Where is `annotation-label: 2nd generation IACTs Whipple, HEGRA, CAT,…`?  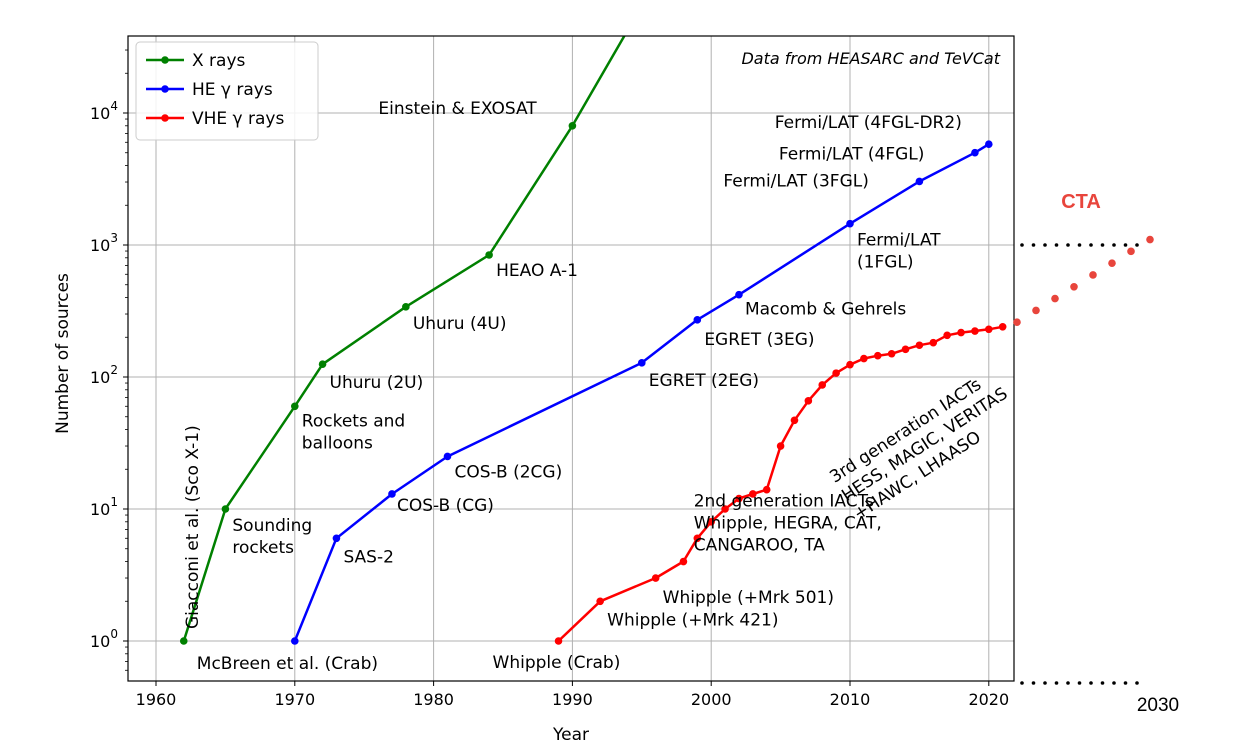
annotation-label: 2nd generation IACTs Whipple, HEGRA, CAT,… is located at coordinates (788, 524).